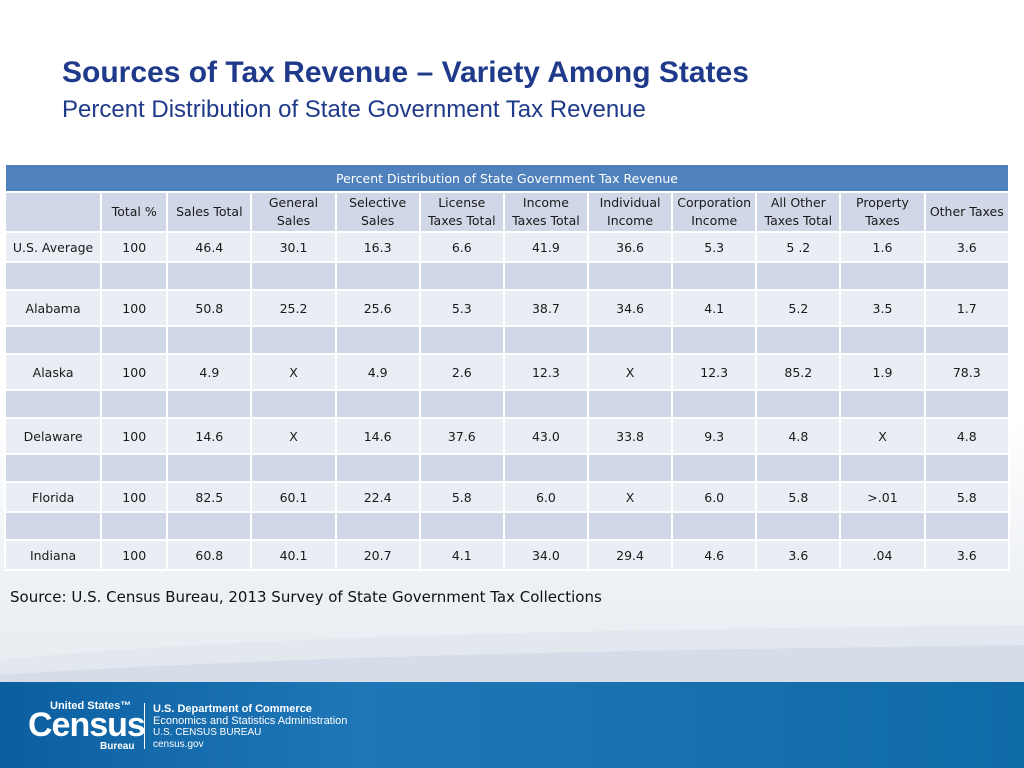 This screenshot has width=1024, height=768. What do you see at coordinates (209, 555) in the screenshot?
I see `value-cell: 60.8` at bounding box center [209, 555].